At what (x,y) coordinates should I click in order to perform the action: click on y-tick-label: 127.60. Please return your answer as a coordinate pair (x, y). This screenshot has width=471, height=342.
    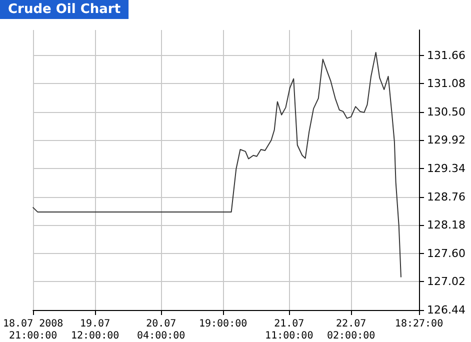
    Looking at the image, I should click on (446, 253).